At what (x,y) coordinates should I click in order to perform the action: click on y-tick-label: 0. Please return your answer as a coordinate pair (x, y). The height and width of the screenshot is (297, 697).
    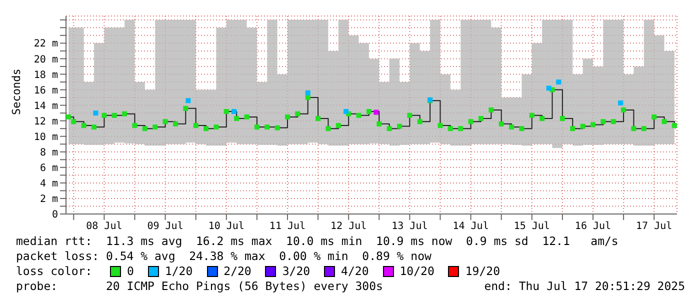
    Looking at the image, I should click on (55, 215).